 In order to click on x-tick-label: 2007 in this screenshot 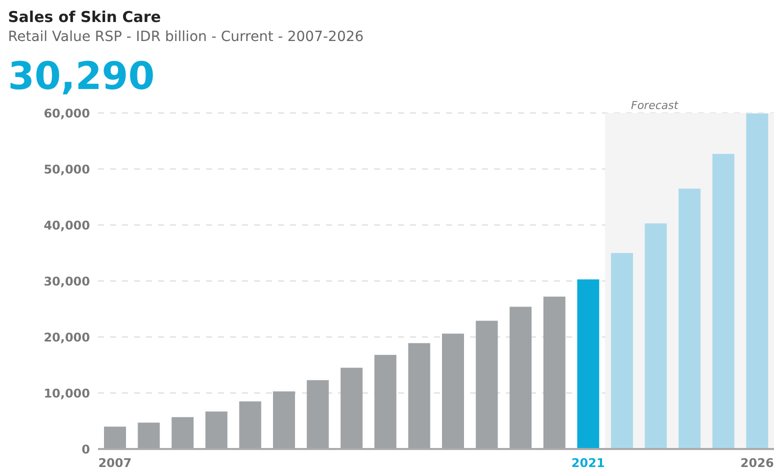, I will do `click(115, 463)`.